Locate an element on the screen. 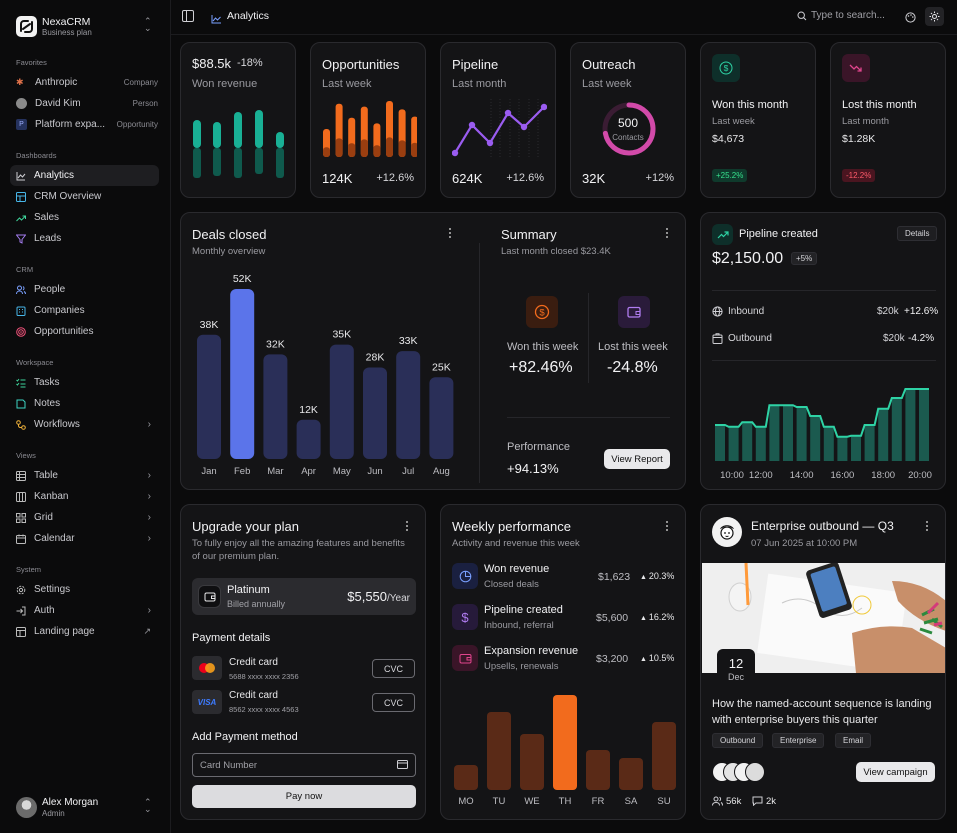 This screenshot has width=957, height=833. deals-title: Deals closed is located at coordinates (229, 234).